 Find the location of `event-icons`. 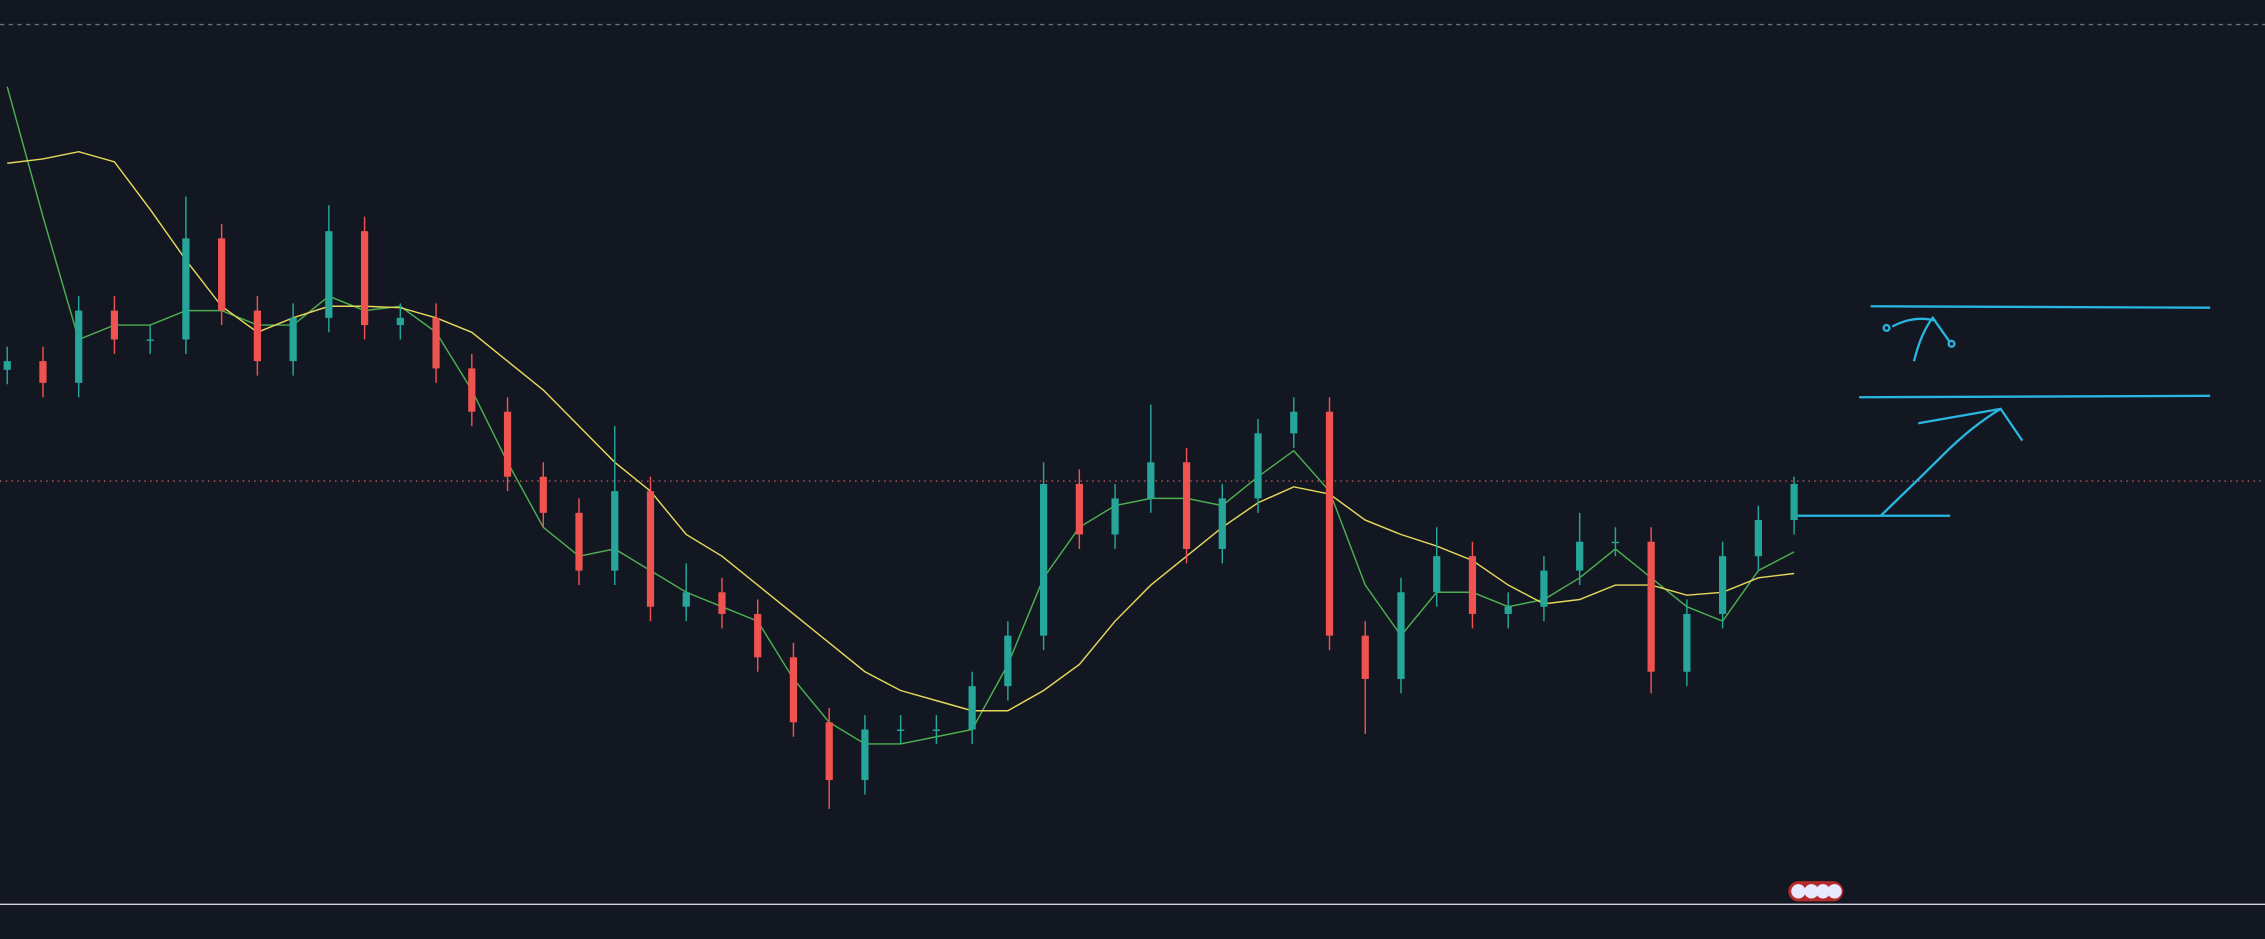

event-icons is located at coordinates (1816, 891).